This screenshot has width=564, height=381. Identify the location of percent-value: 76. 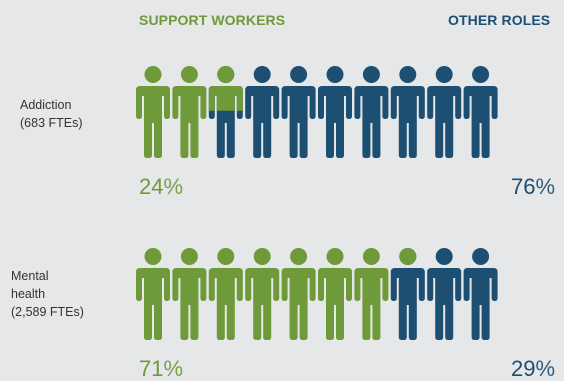
(523, 186).